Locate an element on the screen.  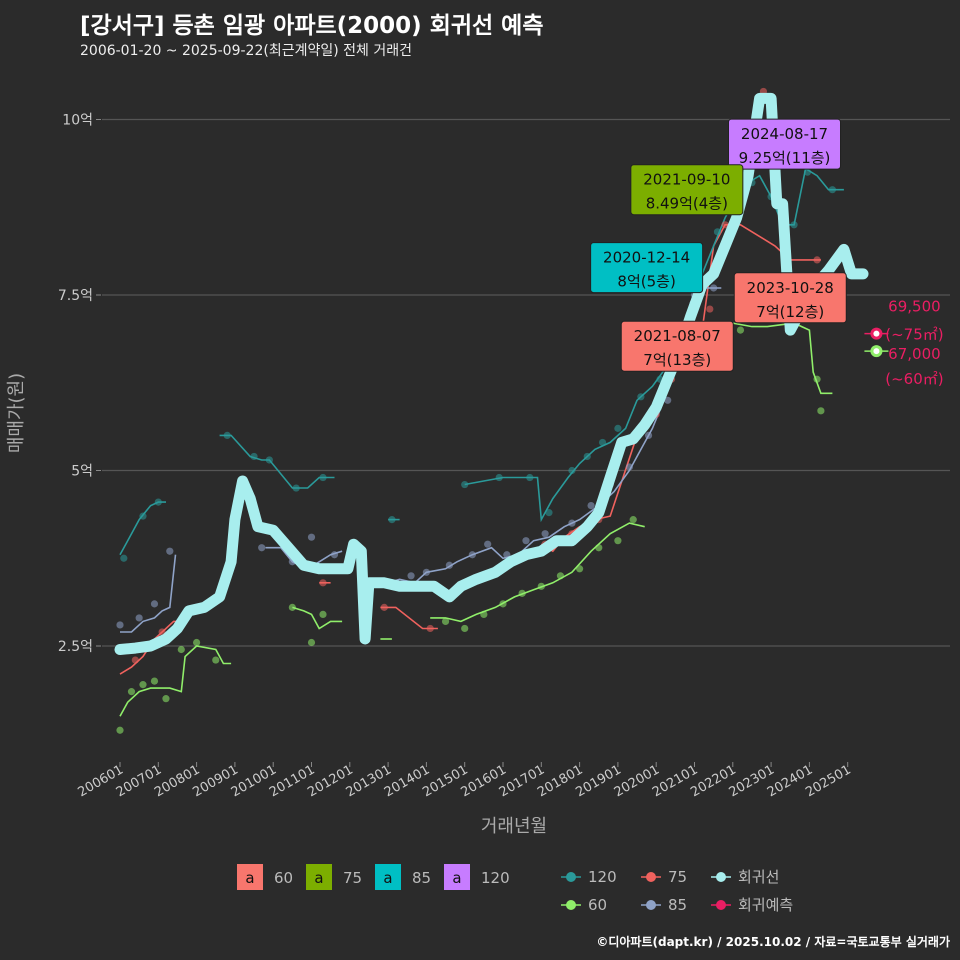
legend-label: 85 is located at coordinates (421, 878).